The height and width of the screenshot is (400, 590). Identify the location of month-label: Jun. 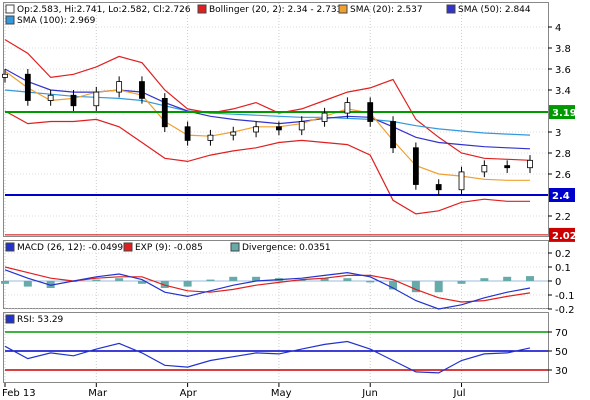
(369, 393).